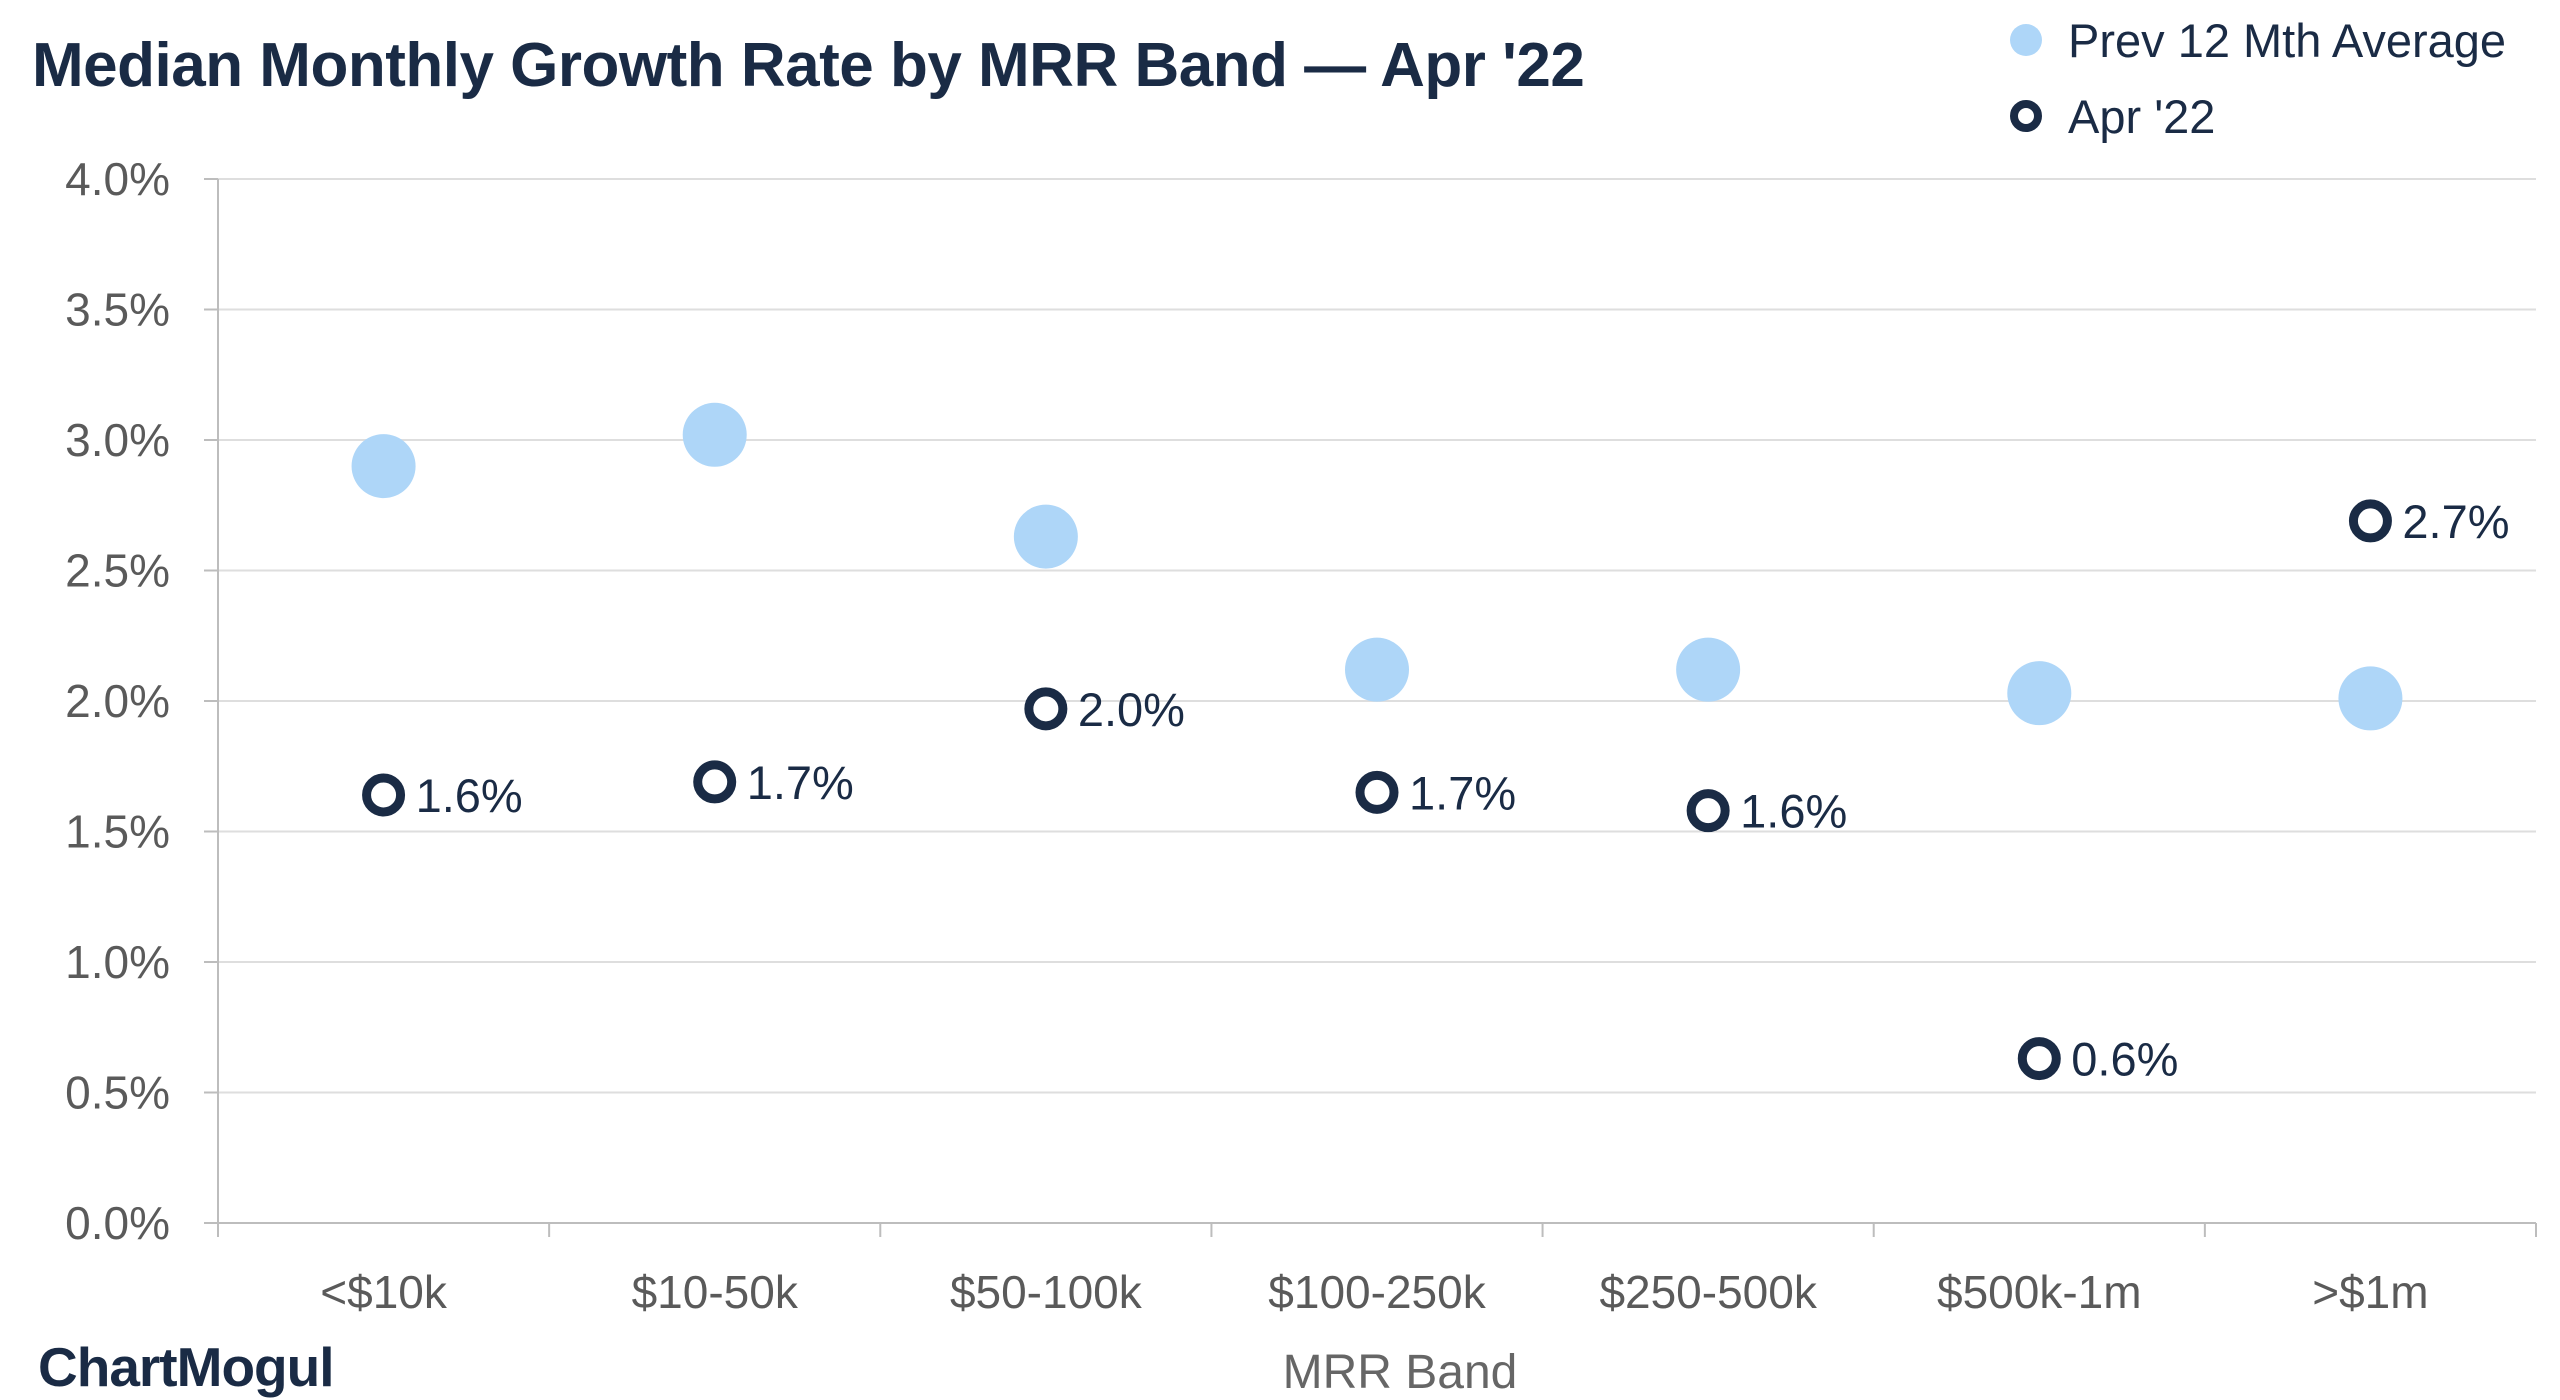  I want to click on y-tick-label: 1.5%, so click(117, 832).